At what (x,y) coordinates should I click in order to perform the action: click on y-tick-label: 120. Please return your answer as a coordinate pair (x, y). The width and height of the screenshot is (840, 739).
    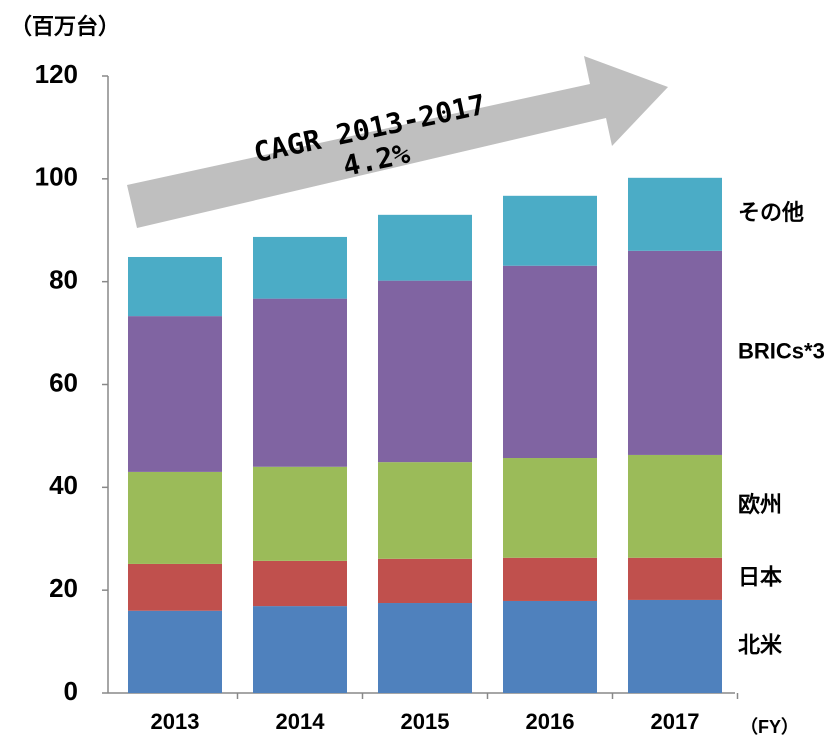
    Looking at the image, I should click on (56, 74).